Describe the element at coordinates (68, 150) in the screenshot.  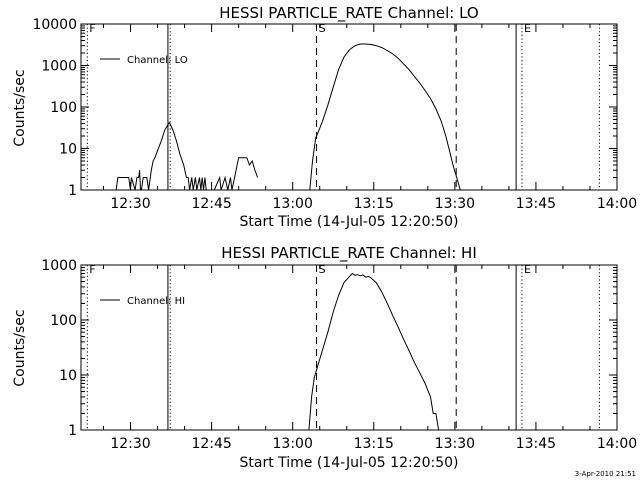
I see `lo-y-tick-label: 10` at that location.